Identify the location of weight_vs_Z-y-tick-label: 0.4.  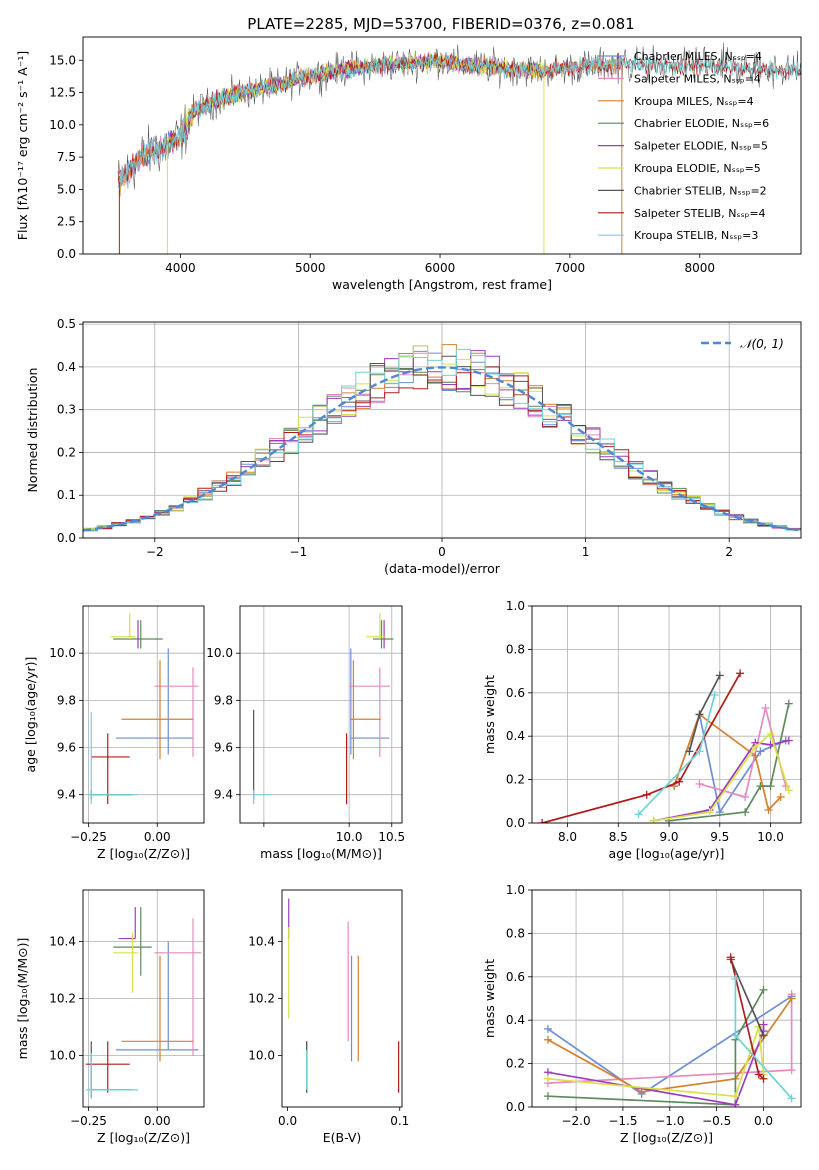
(515, 1020).